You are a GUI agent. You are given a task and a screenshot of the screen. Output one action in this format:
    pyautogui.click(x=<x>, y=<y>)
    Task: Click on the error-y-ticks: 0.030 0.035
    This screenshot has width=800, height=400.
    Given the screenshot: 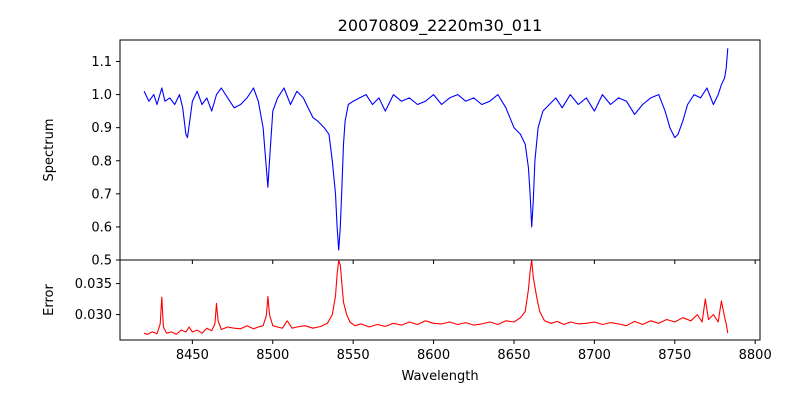 What is the action you would take?
    pyautogui.click(x=97, y=300)
    